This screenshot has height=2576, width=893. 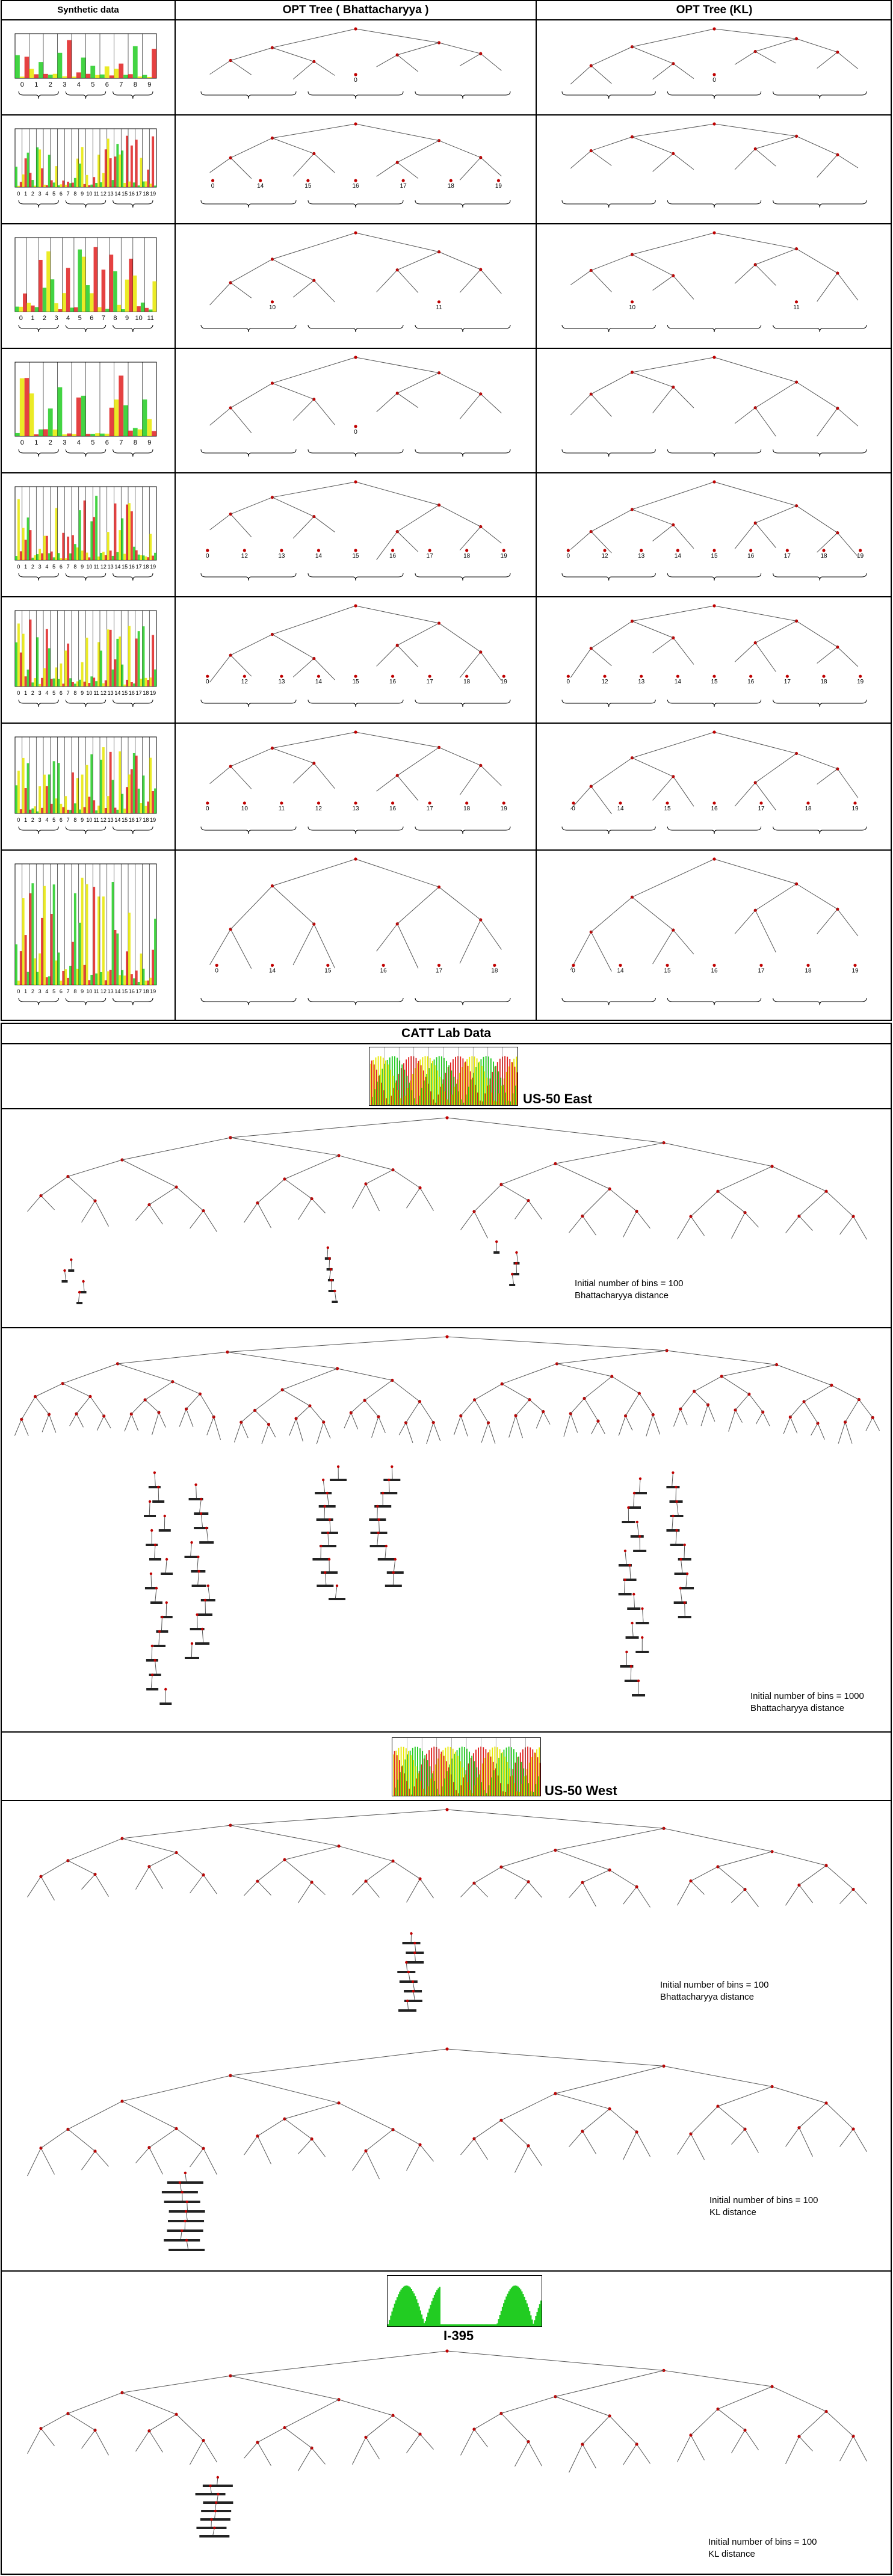 I want to click on us50-east-tree-100-bins, so click(x=447, y=1210).